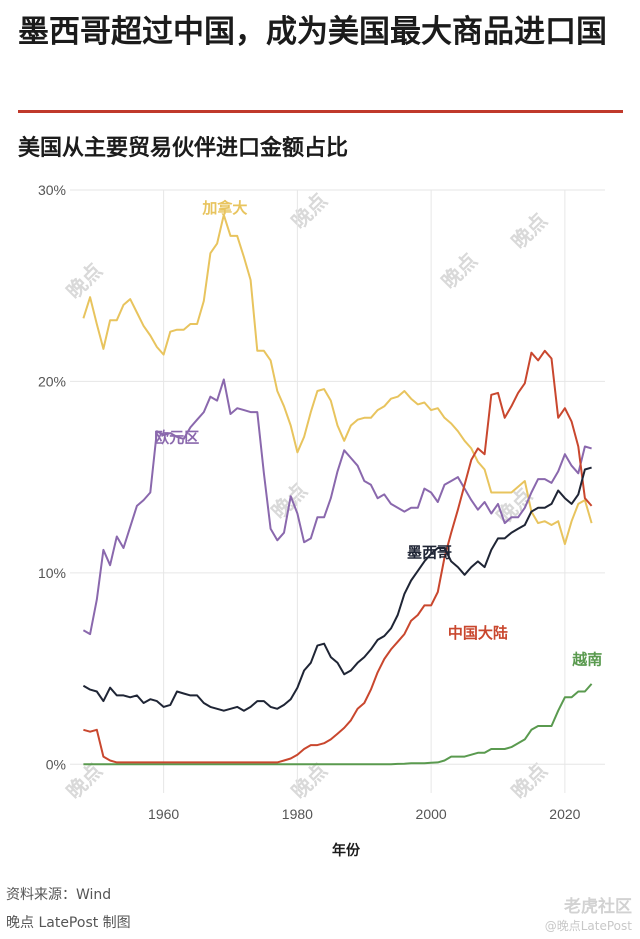 The image size is (640, 939). What do you see at coordinates (320, 111) in the screenshot?
I see `title-divider` at bounding box center [320, 111].